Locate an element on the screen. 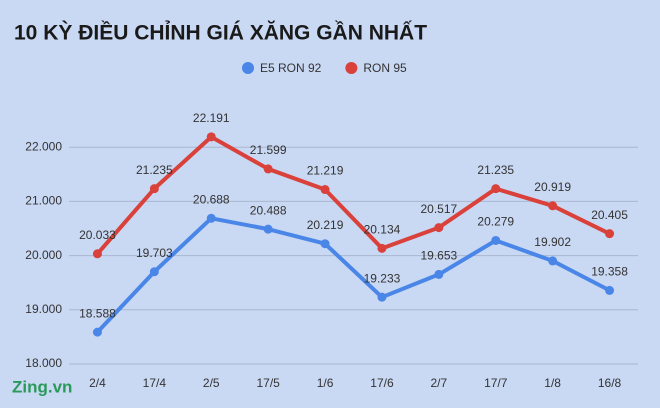 This screenshot has height=408, width=660. value-label: 19.703 is located at coordinates (154, 253).